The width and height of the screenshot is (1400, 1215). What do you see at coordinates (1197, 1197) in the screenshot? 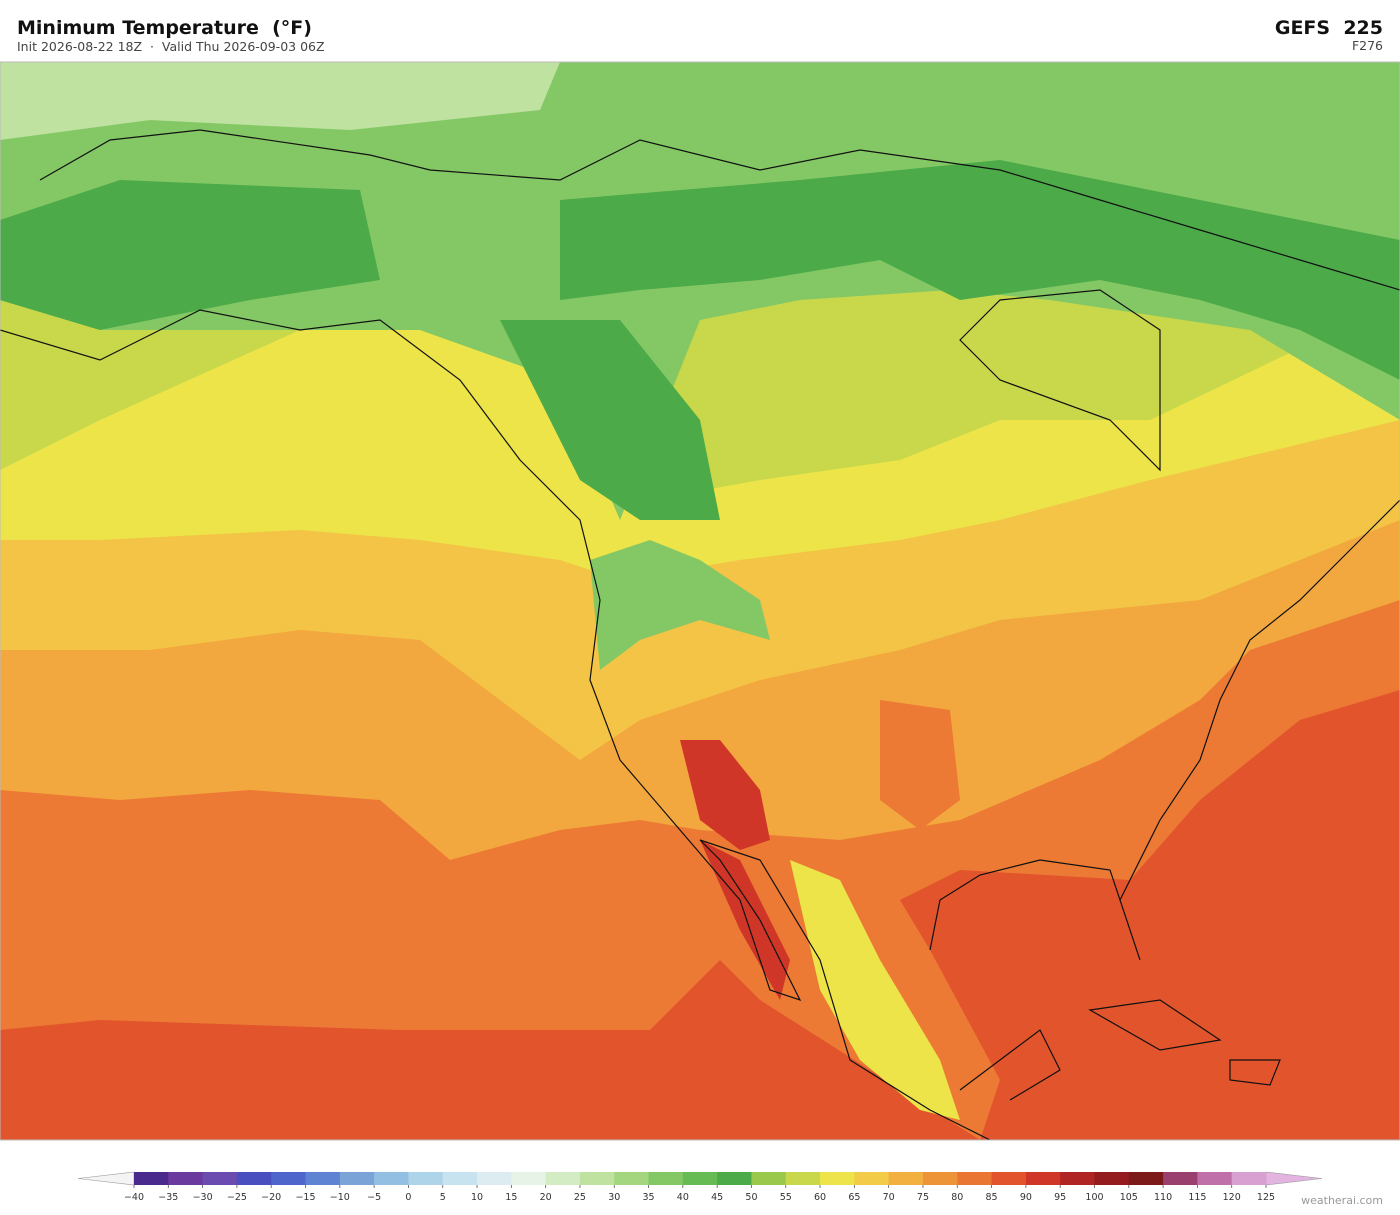
I see `colorbar-tick-label: 115` at bounding box center [1197, 1197].